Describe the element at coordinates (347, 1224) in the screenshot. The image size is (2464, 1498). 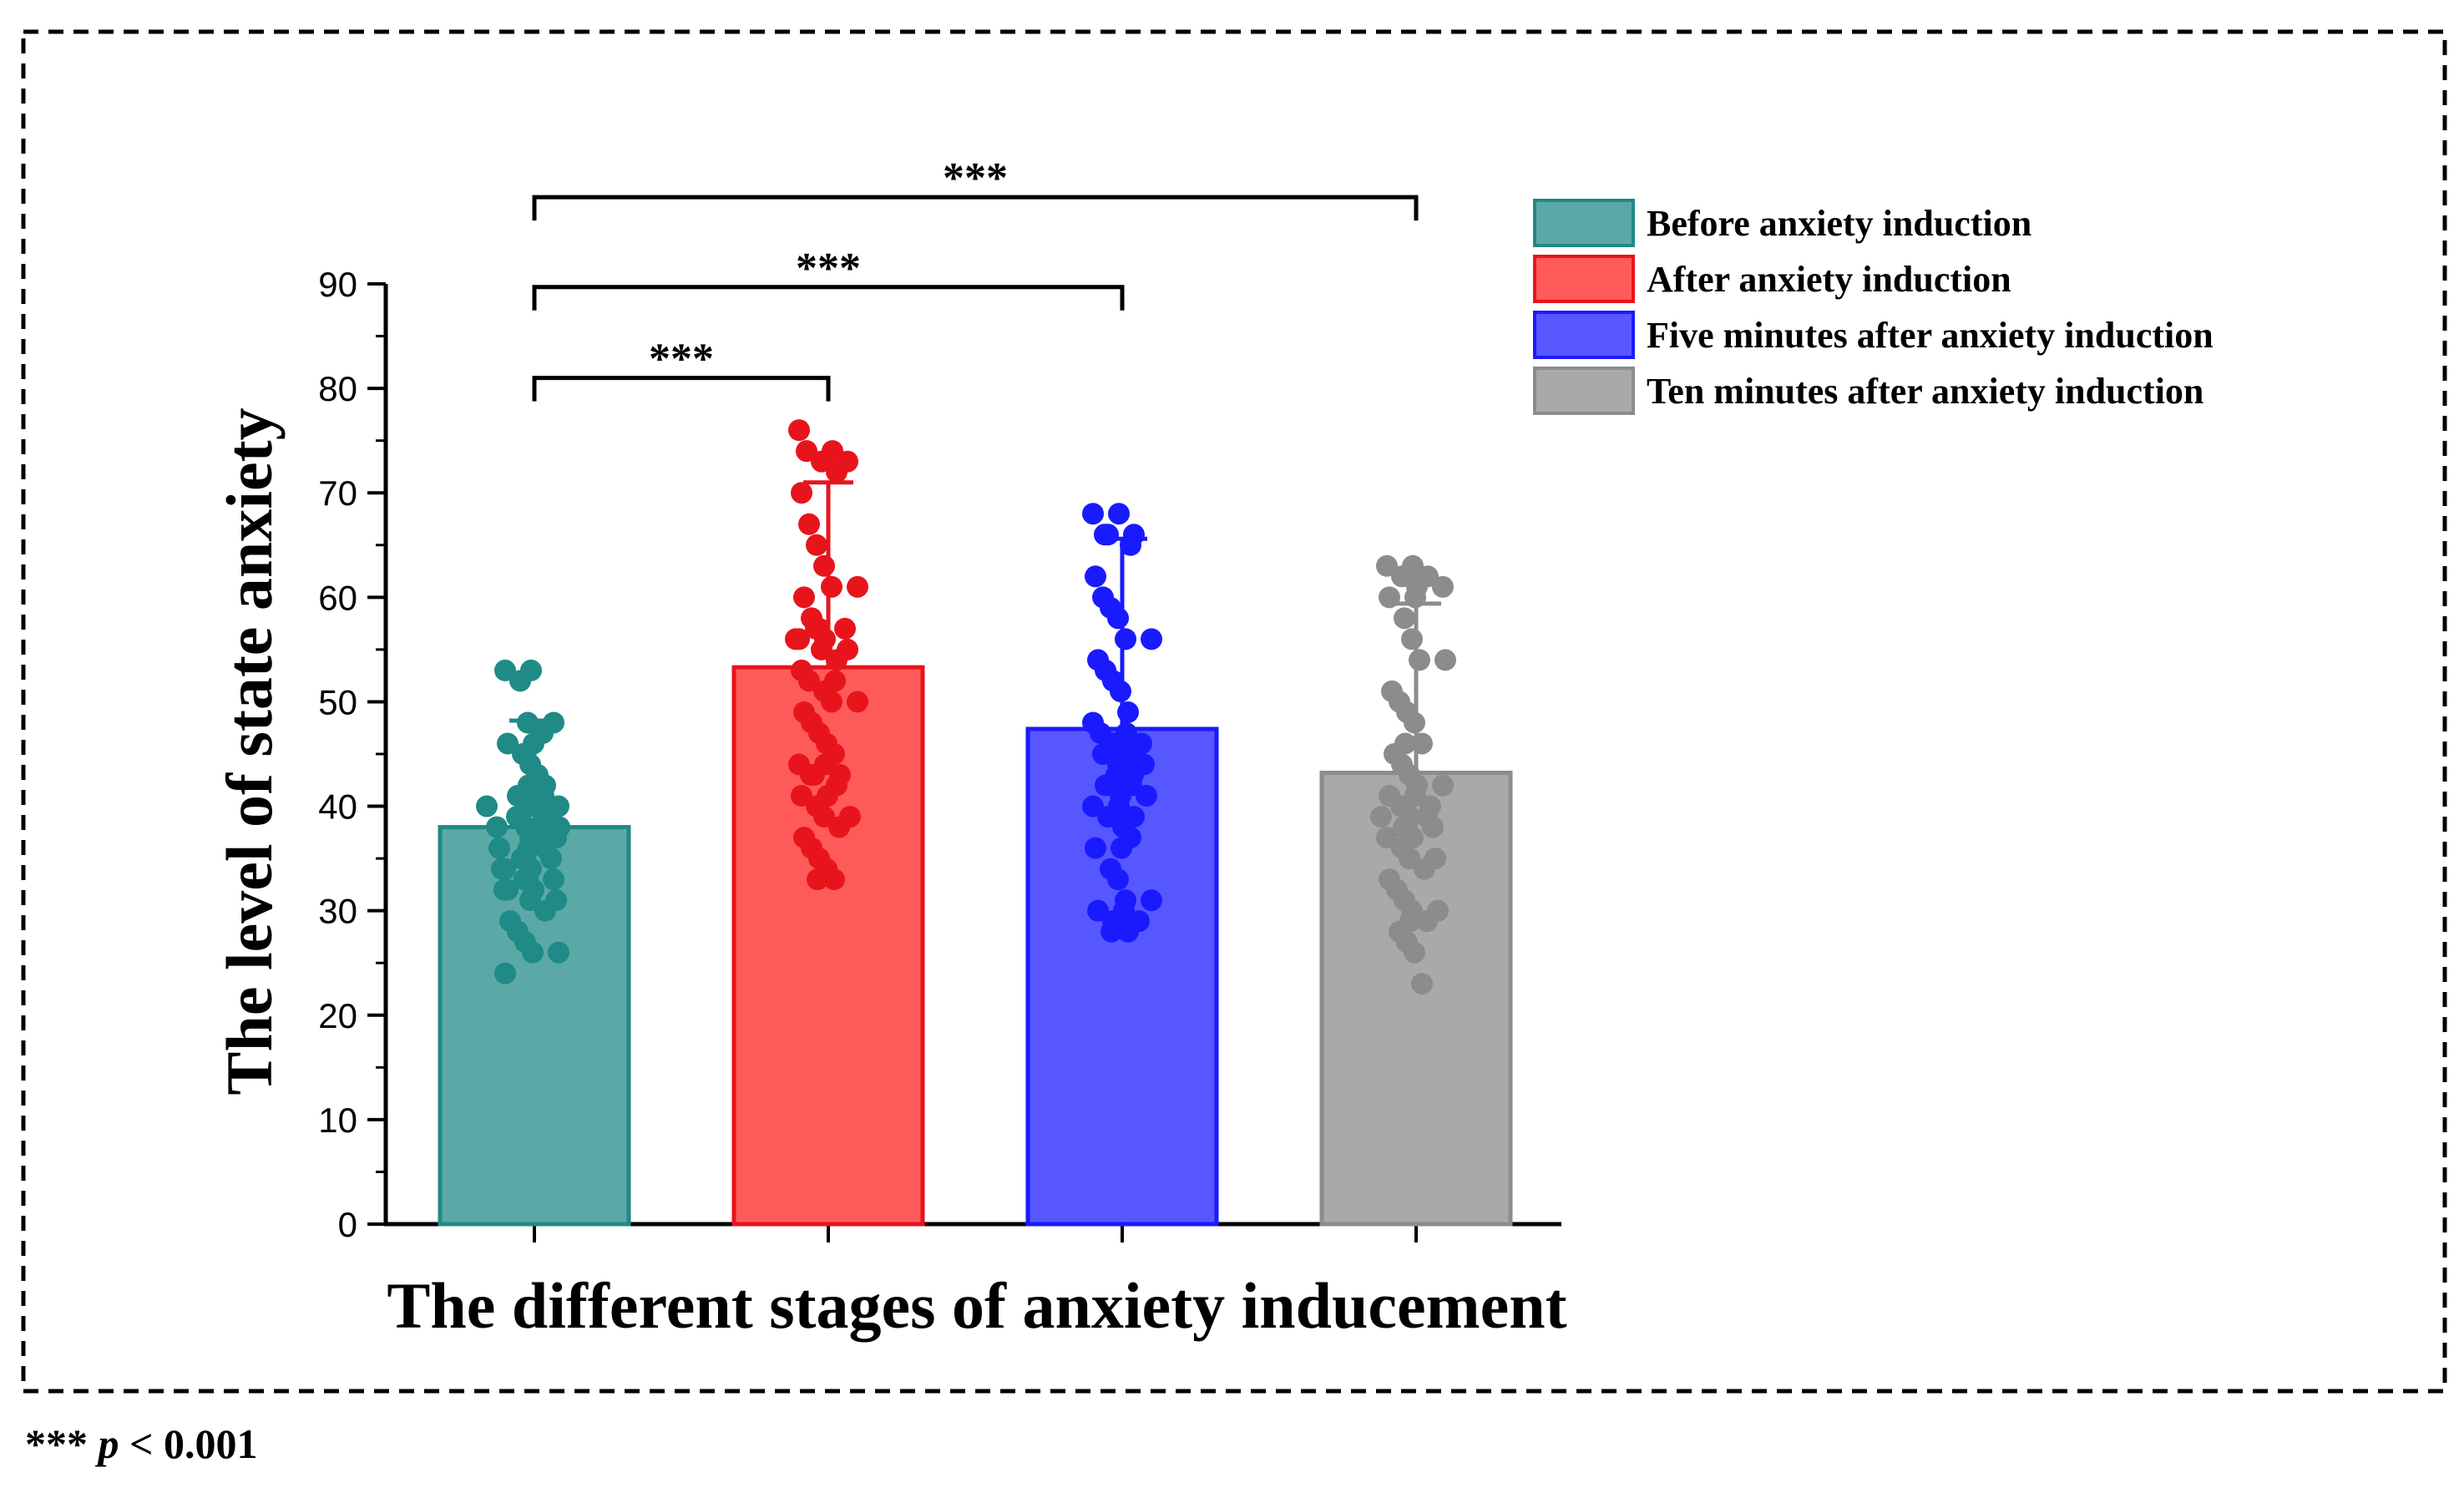
I see `y-tick-label: 0` at that location.